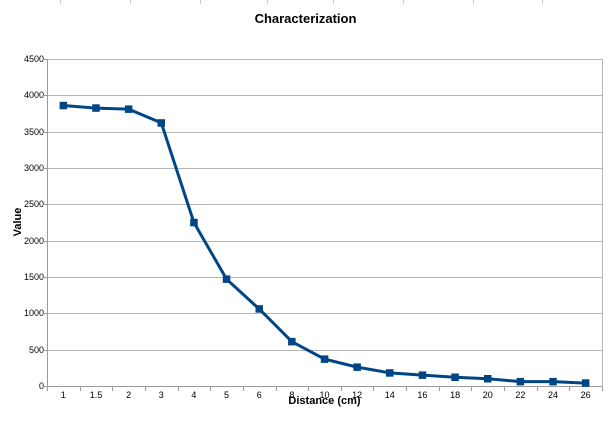  Describe the element at coordinates (33, 204) in the screenshot. I see `y-tick-label: 2500` at that location.